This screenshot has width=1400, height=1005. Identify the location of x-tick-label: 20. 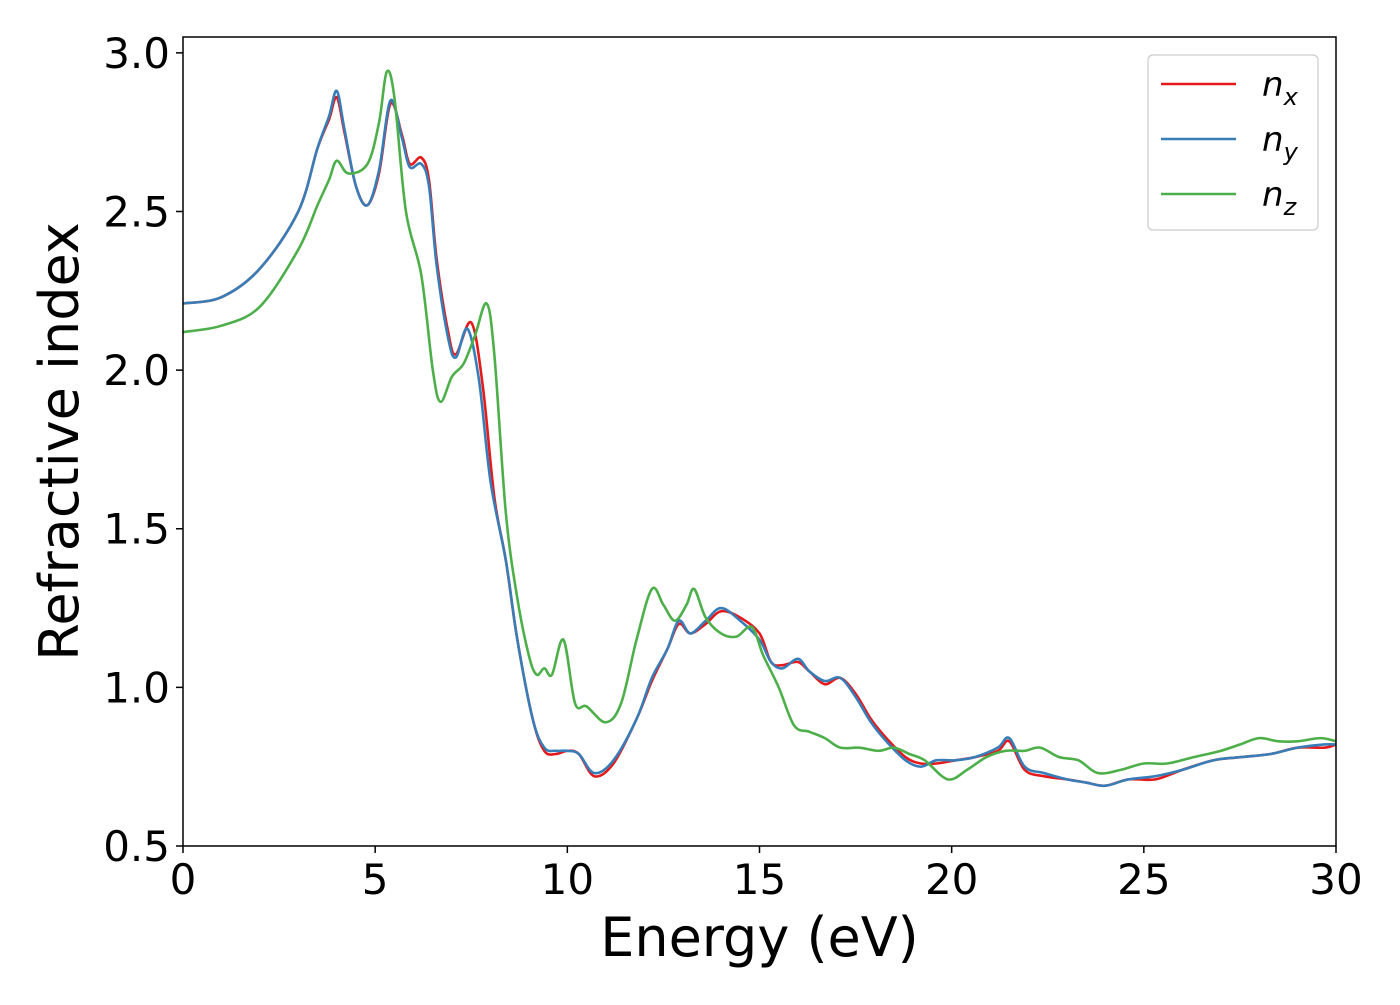
(951, 879).